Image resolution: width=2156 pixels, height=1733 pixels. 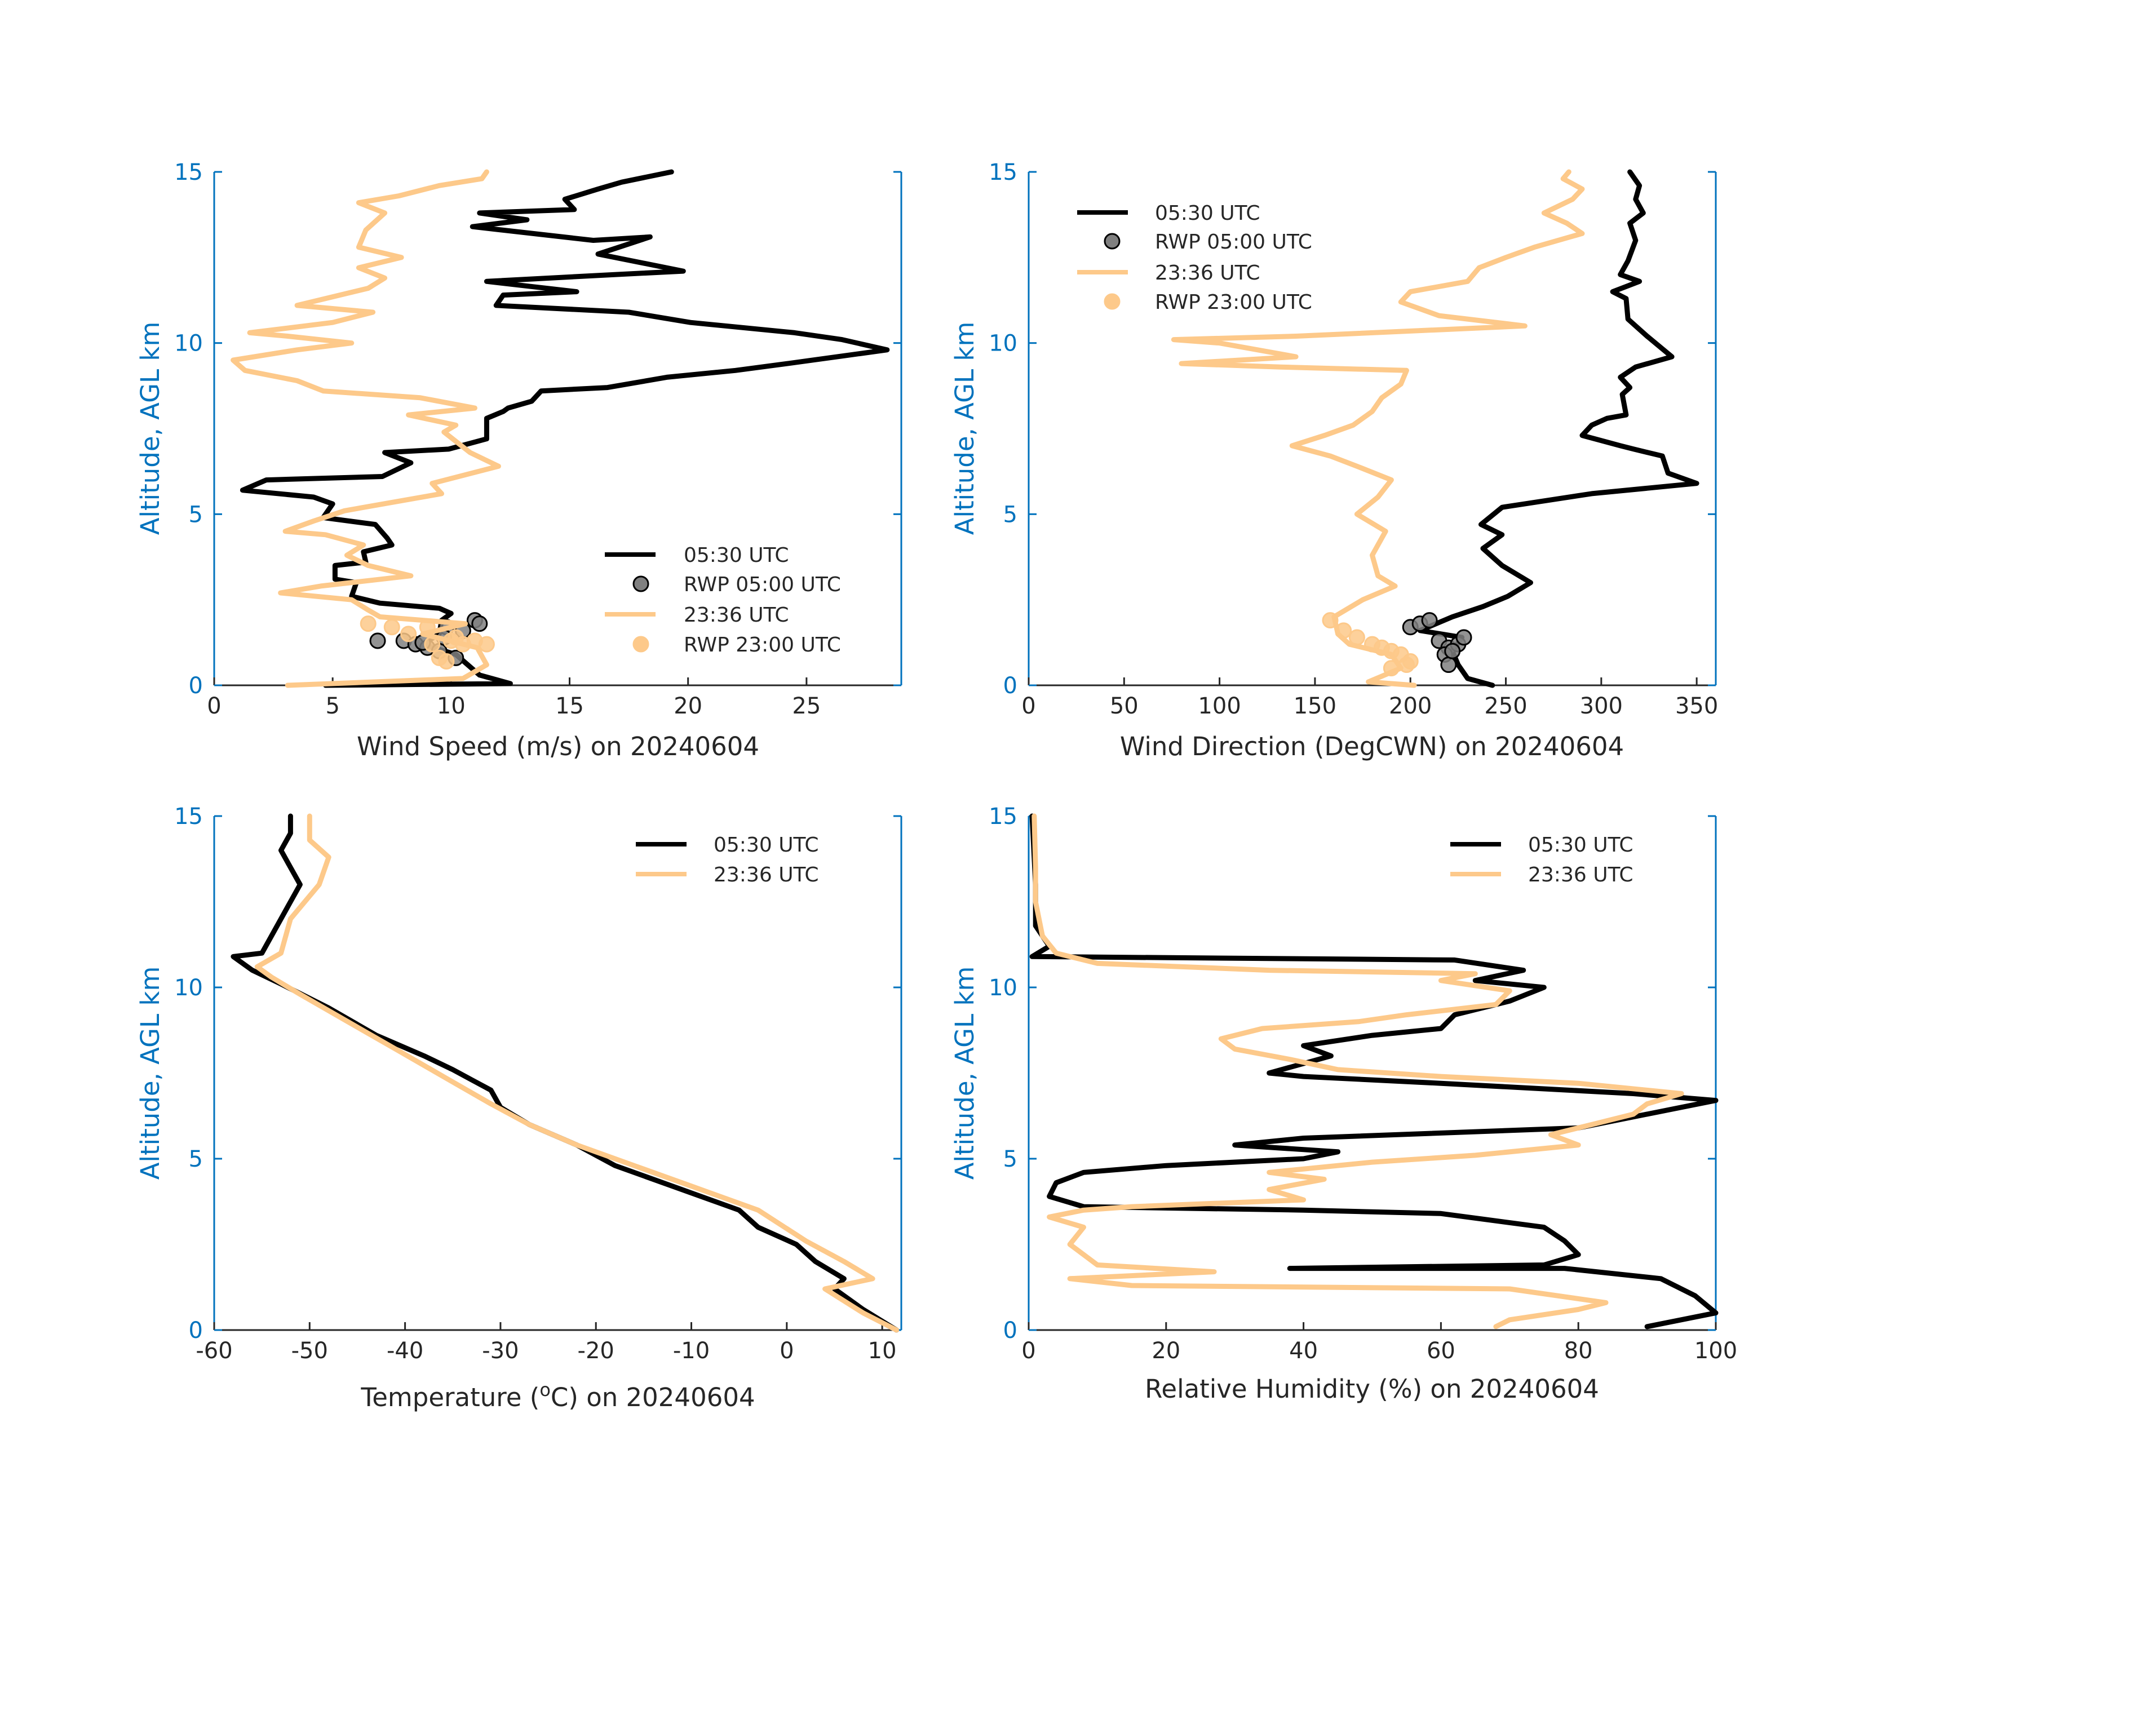 I want to click on x-tick-label: 40, so click(x=1304, y=1351).